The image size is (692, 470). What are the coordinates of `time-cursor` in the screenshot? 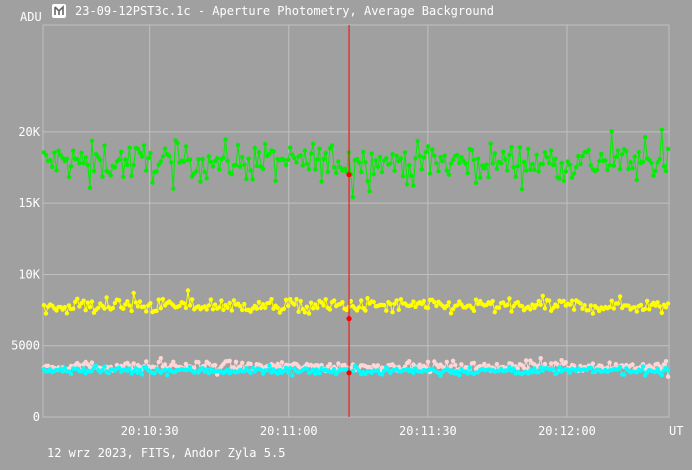 It's located at (349, 221).